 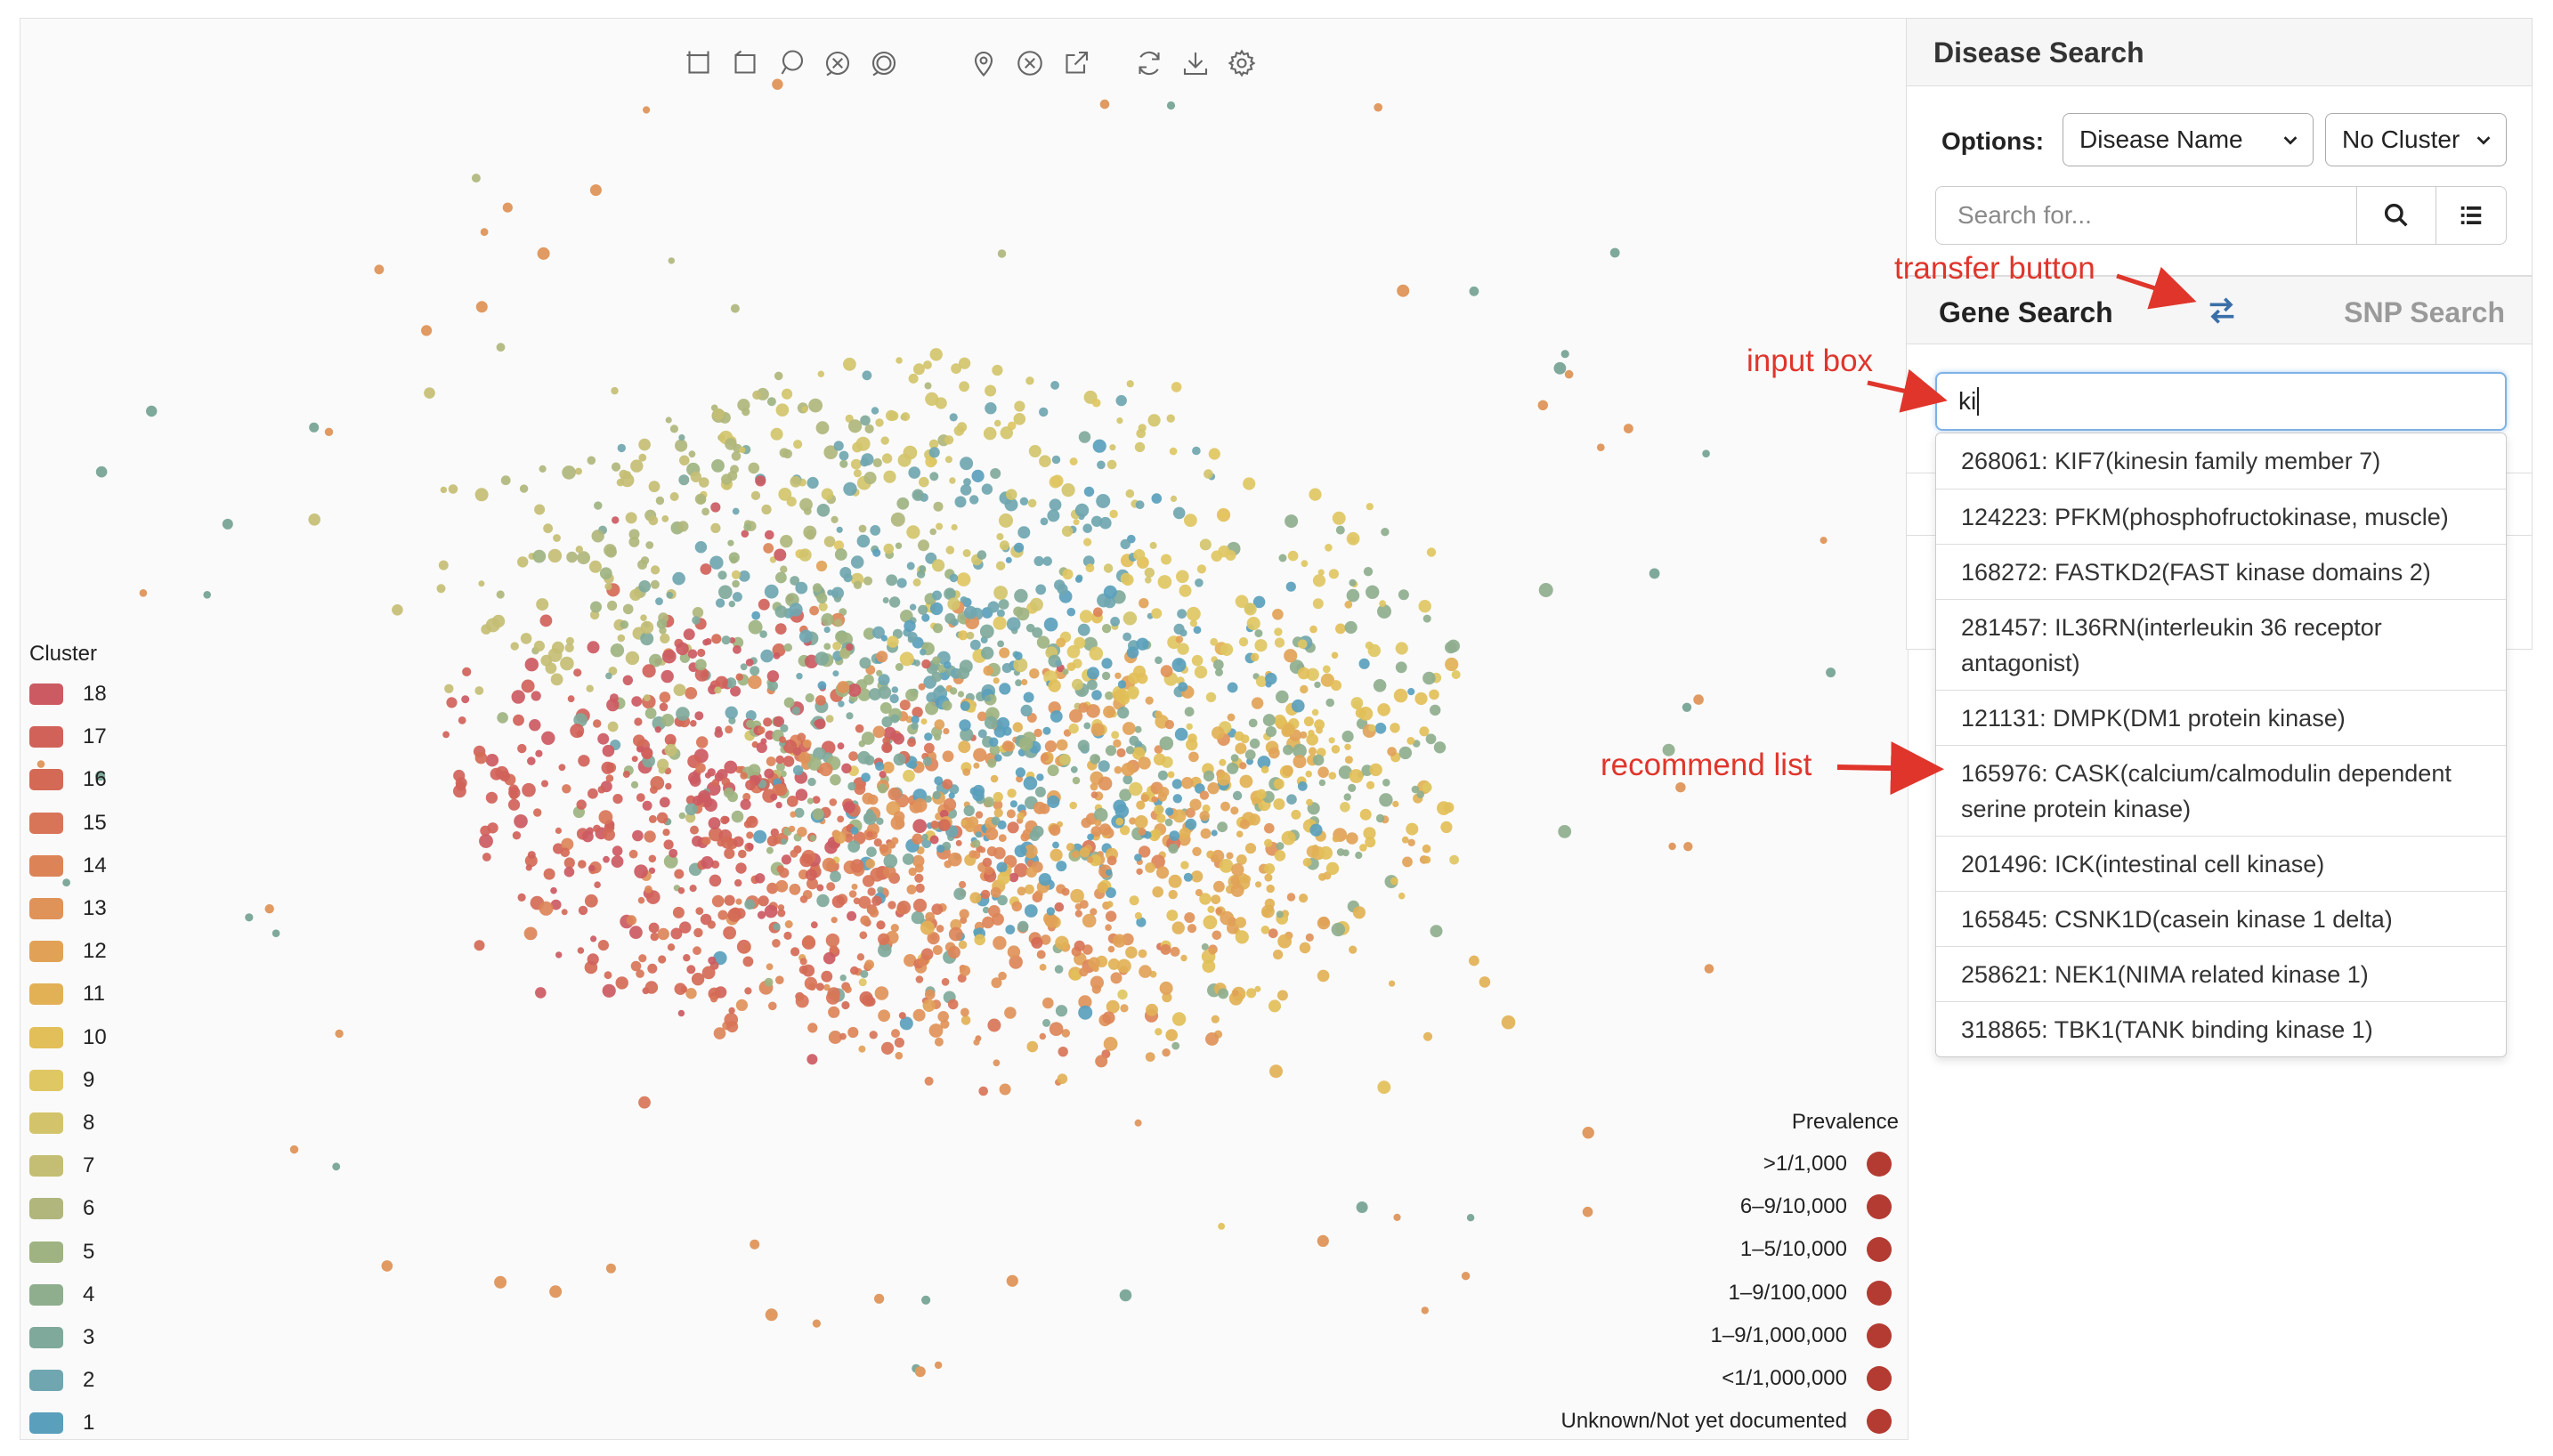 What do you see at coordinates (983, 63) in the screenshot?
I see `locate-pin-icon` at bounding box center [983, 63].